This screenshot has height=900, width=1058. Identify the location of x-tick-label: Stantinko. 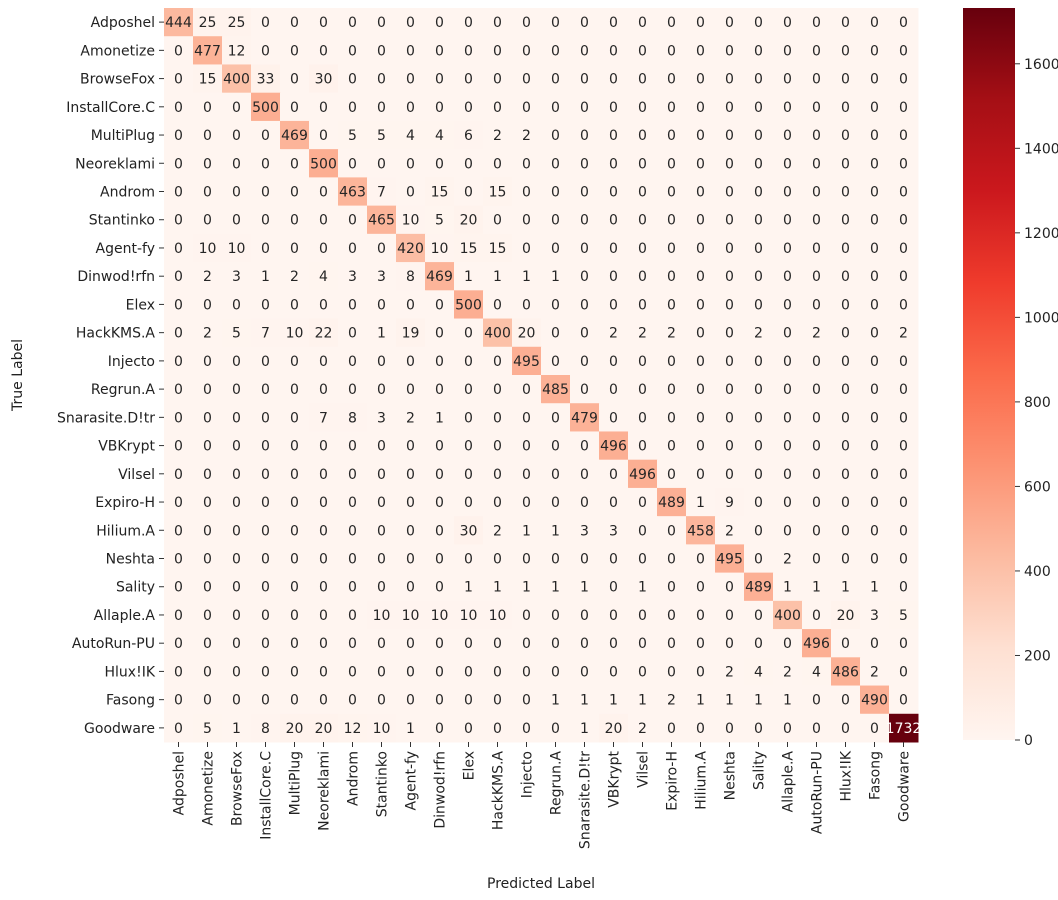
(383, 784).